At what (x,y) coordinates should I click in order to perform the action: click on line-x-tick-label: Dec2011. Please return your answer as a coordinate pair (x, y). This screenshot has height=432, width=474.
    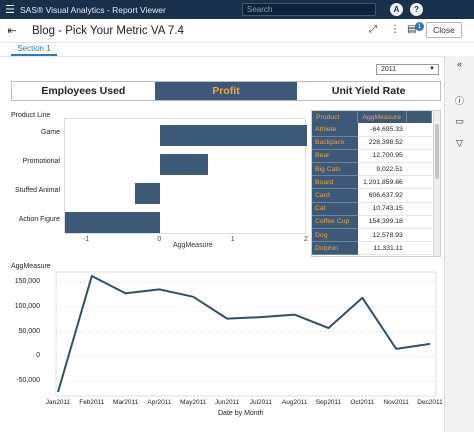
    Looking at the image, I should click on (430, 402).